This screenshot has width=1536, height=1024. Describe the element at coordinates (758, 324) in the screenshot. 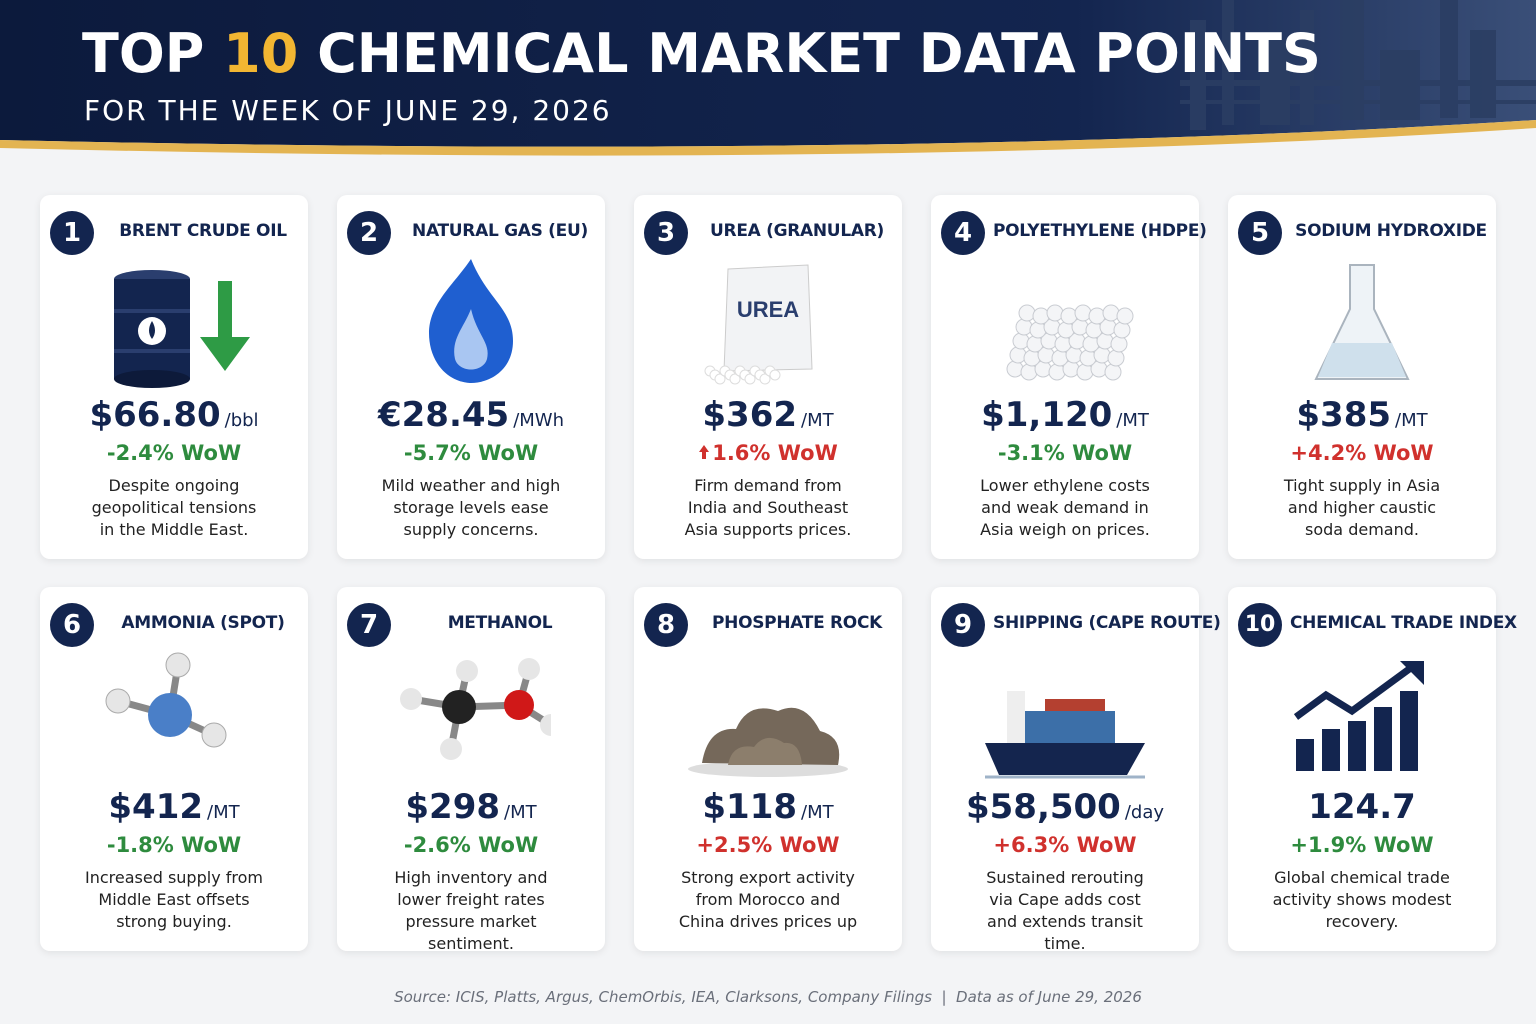

I see `card-icon: UREA` at that location.